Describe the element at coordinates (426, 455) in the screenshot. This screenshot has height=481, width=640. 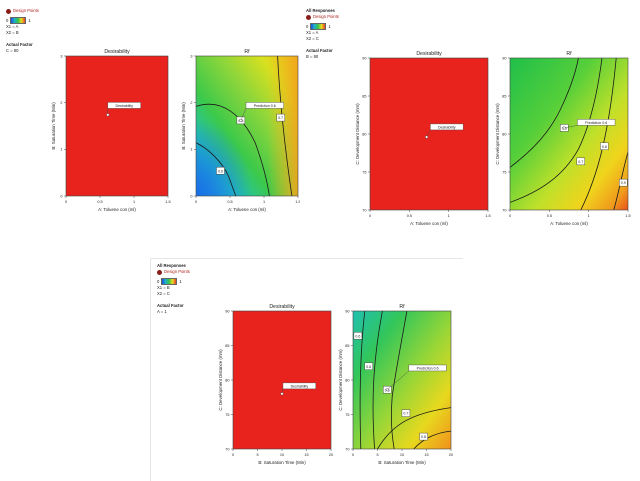
I see `x-tick-label: 15` at that location.